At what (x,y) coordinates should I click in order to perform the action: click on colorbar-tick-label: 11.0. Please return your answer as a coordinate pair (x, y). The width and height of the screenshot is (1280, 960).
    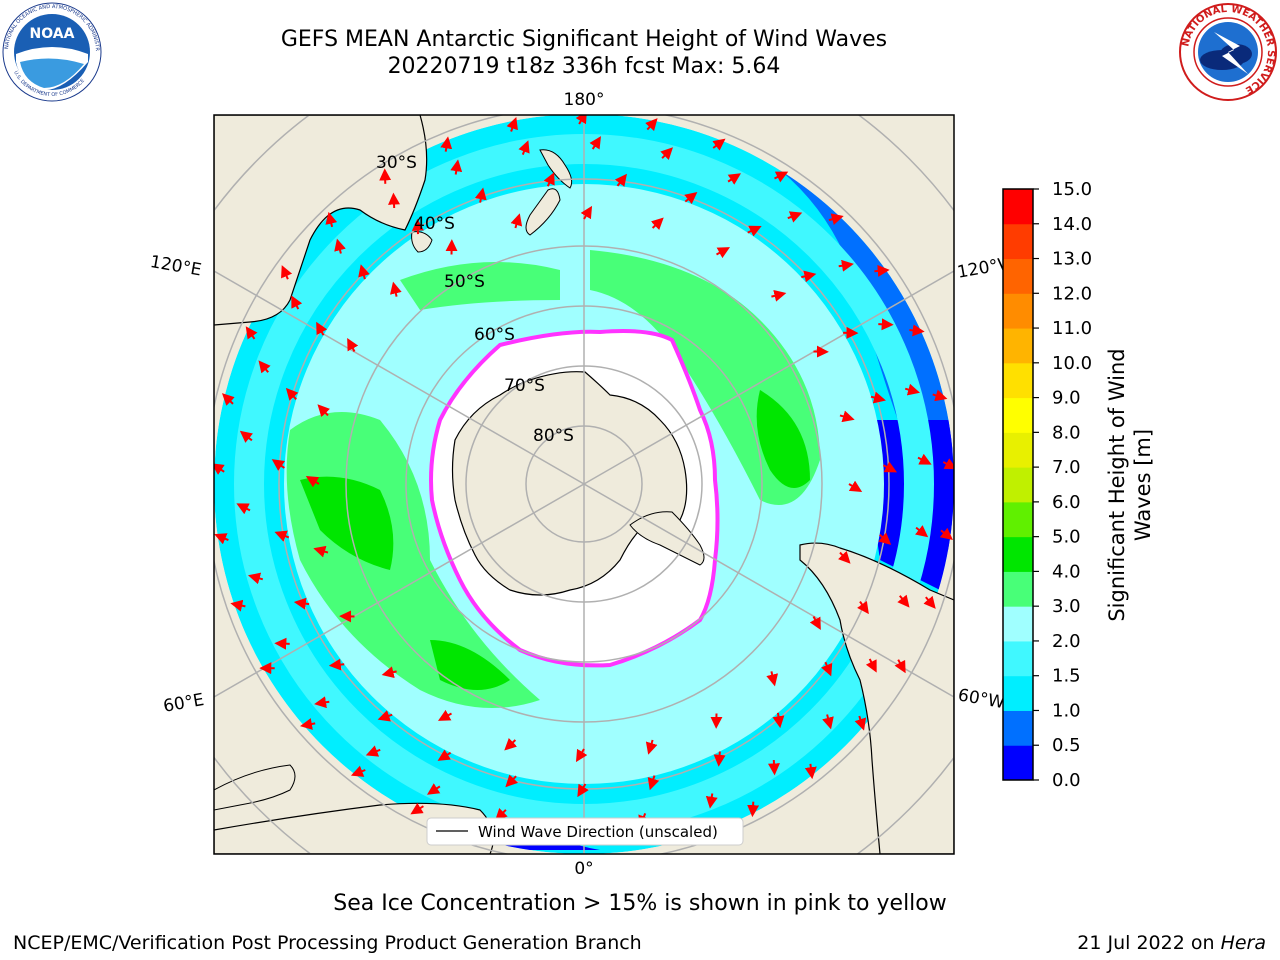
    Looking at the image, I should click on (1072, 328).